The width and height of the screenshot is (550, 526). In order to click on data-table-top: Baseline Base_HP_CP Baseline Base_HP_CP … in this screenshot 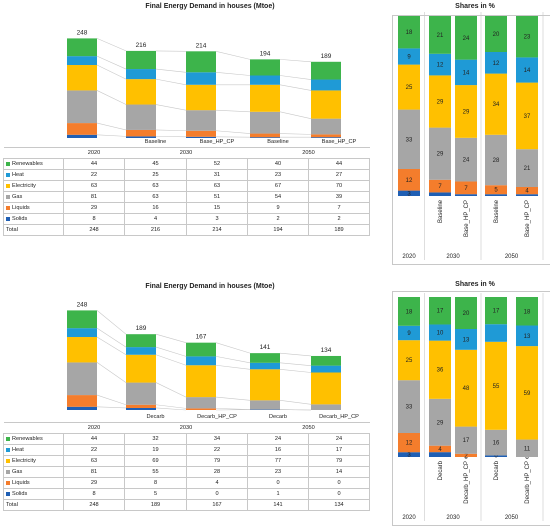, I will do `click(186, 186)`.